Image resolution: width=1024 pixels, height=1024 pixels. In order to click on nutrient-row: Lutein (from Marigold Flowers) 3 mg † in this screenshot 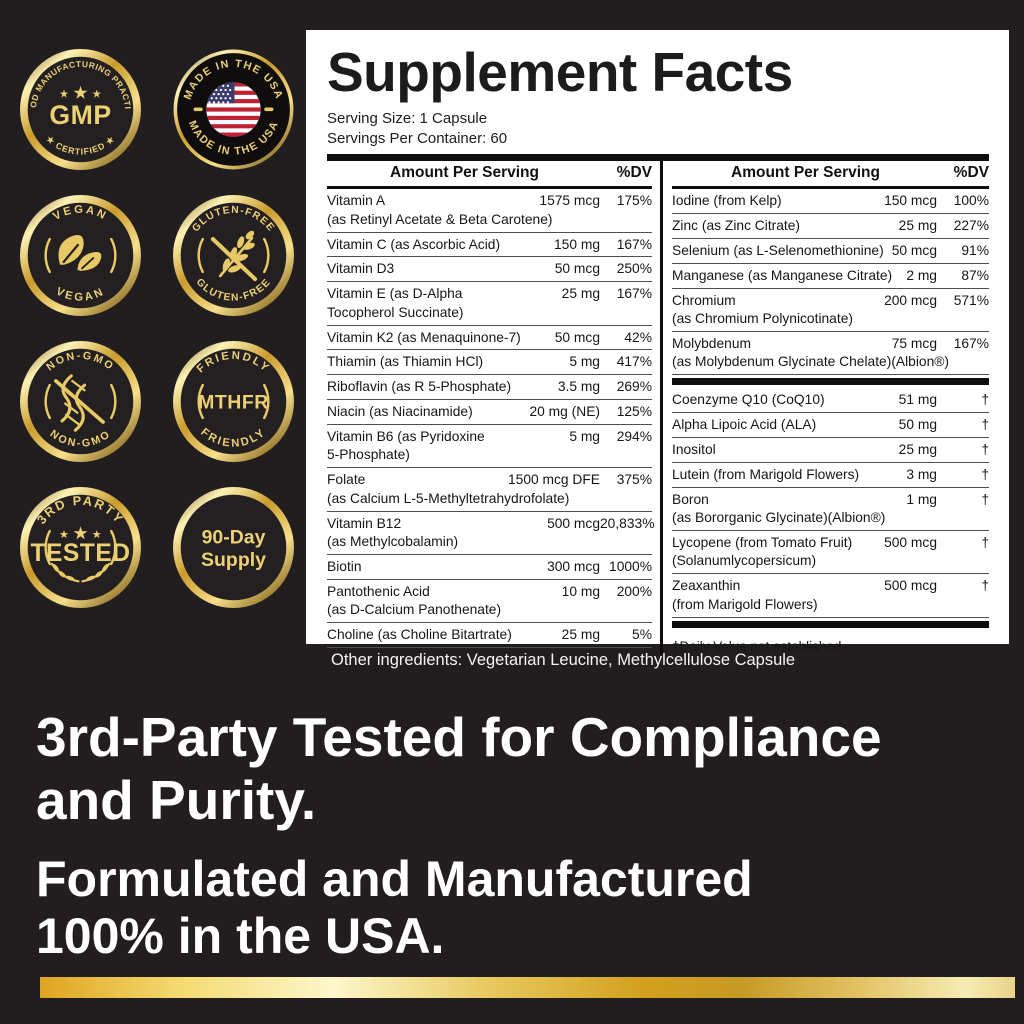, I will do `click(830, 475)`.